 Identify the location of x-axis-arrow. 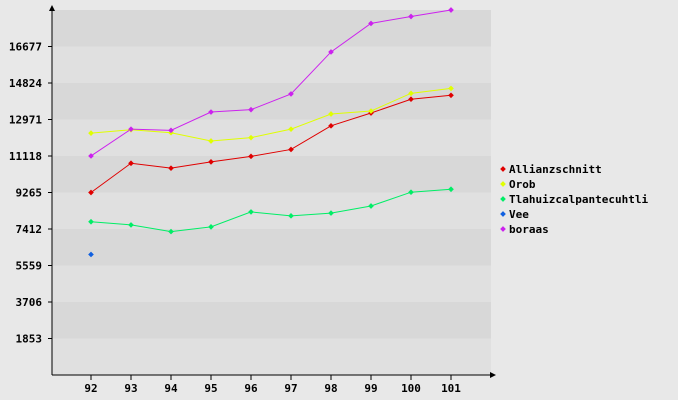
(493, 375).